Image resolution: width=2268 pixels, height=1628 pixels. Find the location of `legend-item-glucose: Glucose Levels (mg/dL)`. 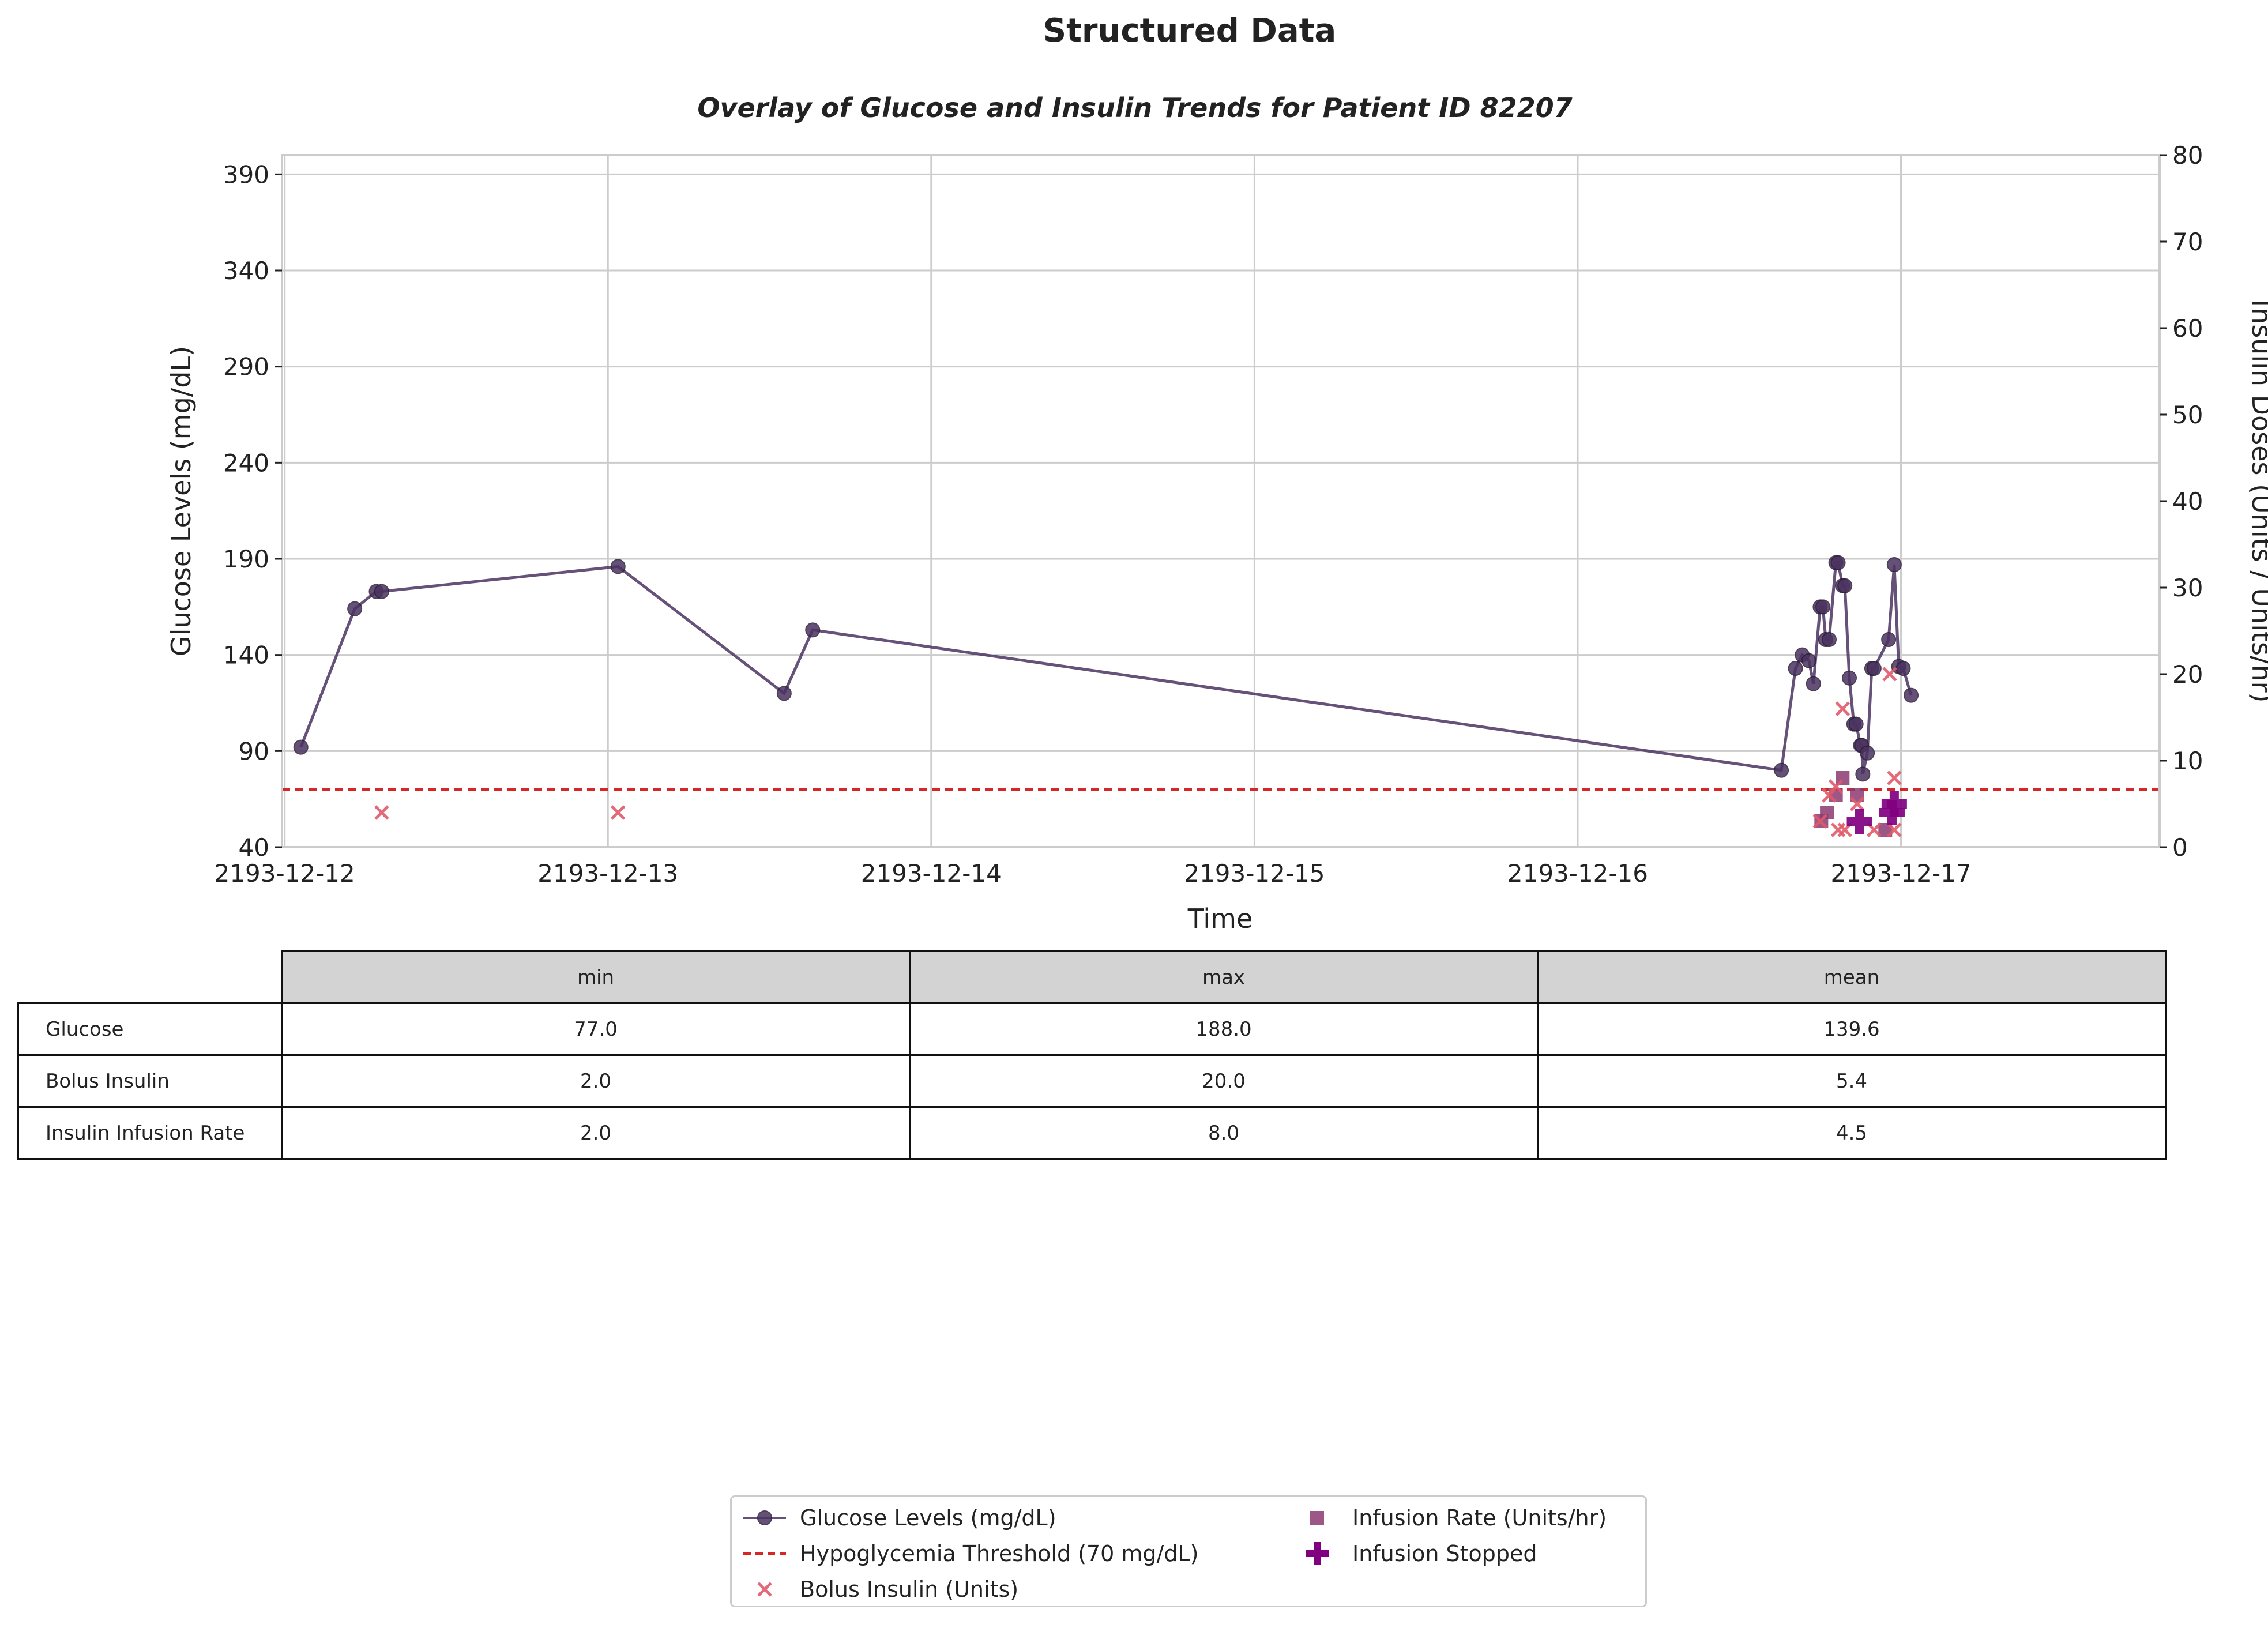

legend-item-glucose: Glucose Levels (mg/dL) is located at coordinates (898, 1518).